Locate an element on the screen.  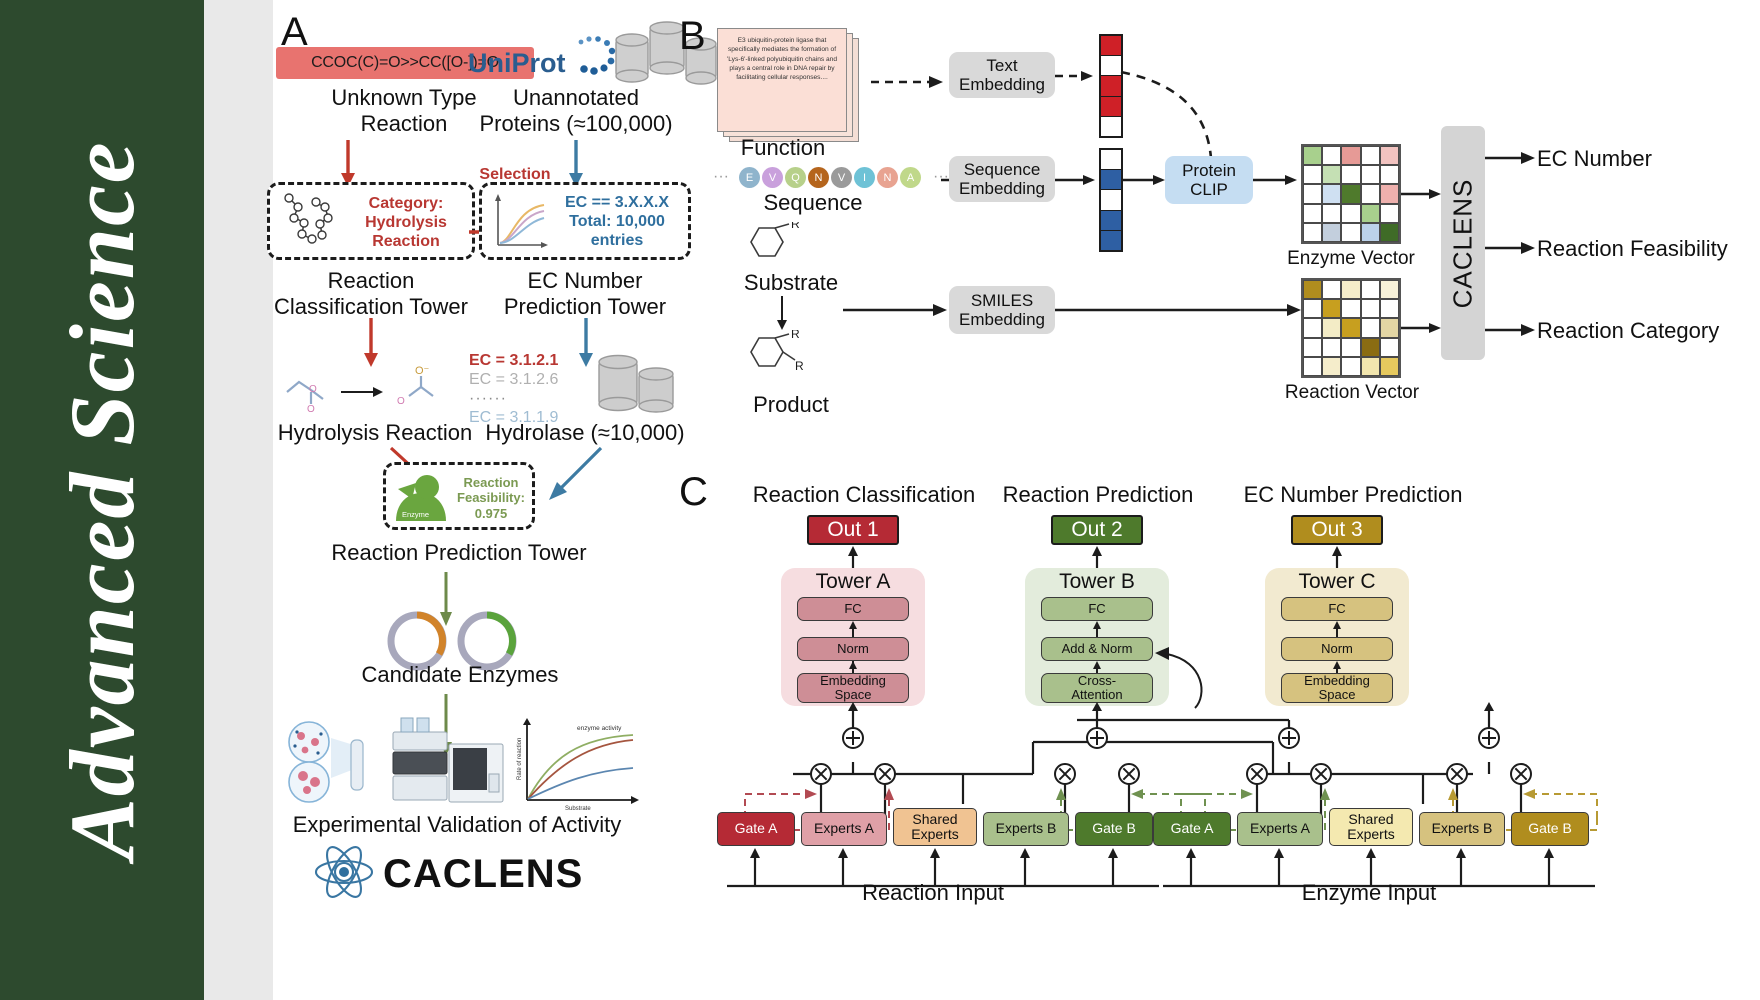
block-right-experts-a: Experts A is located at coordinates (1280, 829).